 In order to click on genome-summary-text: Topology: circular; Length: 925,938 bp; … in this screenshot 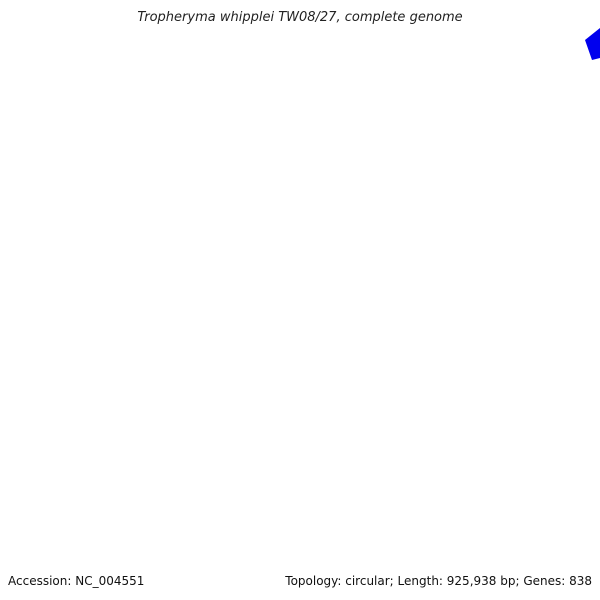, I will do `click(438, 581)`.